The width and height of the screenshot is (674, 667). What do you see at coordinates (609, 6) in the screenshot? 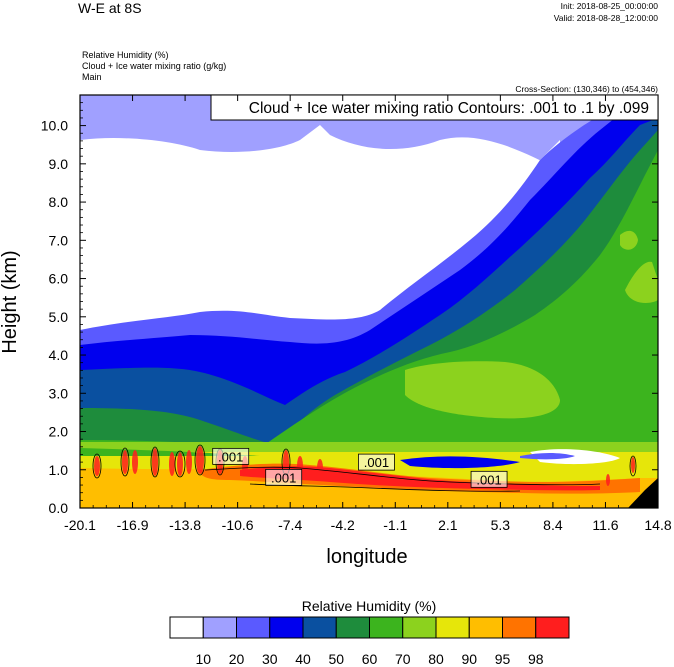
I see `init-time: Init: 2018-08-25_00:00:00` at bounding box center [609, 6].